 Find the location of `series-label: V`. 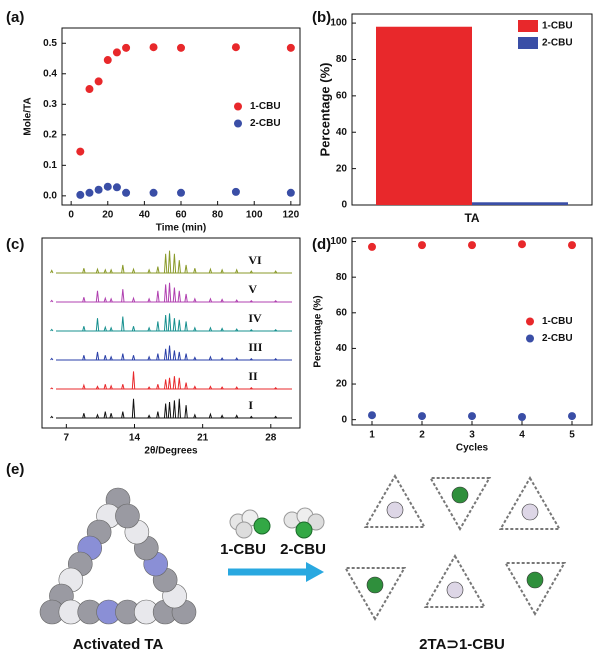

series-label: V is located at coordinates (252, 289).